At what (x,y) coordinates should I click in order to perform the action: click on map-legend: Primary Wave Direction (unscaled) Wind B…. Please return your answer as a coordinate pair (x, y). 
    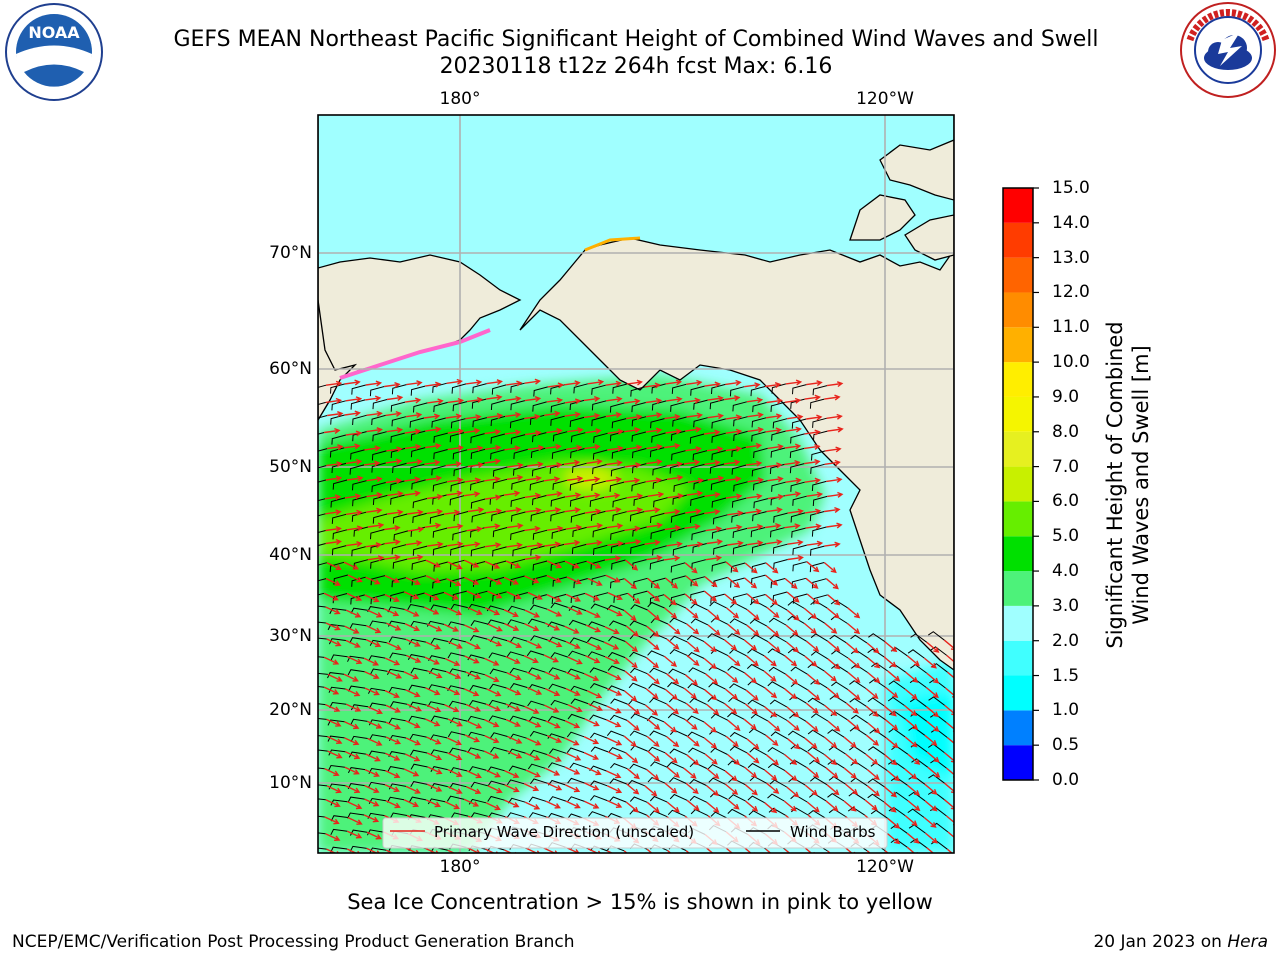
    Looking at the image, I should click on (635, 833).